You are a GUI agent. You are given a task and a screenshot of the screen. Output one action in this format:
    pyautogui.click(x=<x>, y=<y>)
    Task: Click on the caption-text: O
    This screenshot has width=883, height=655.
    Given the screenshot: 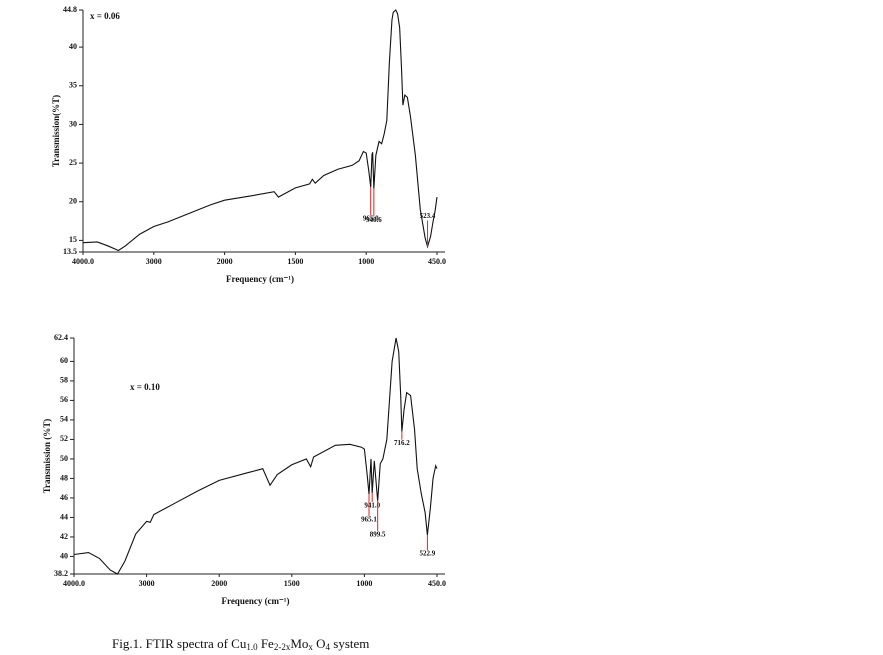 What is the action you would take?
    pyautogui.click(x=319, y=643)
    